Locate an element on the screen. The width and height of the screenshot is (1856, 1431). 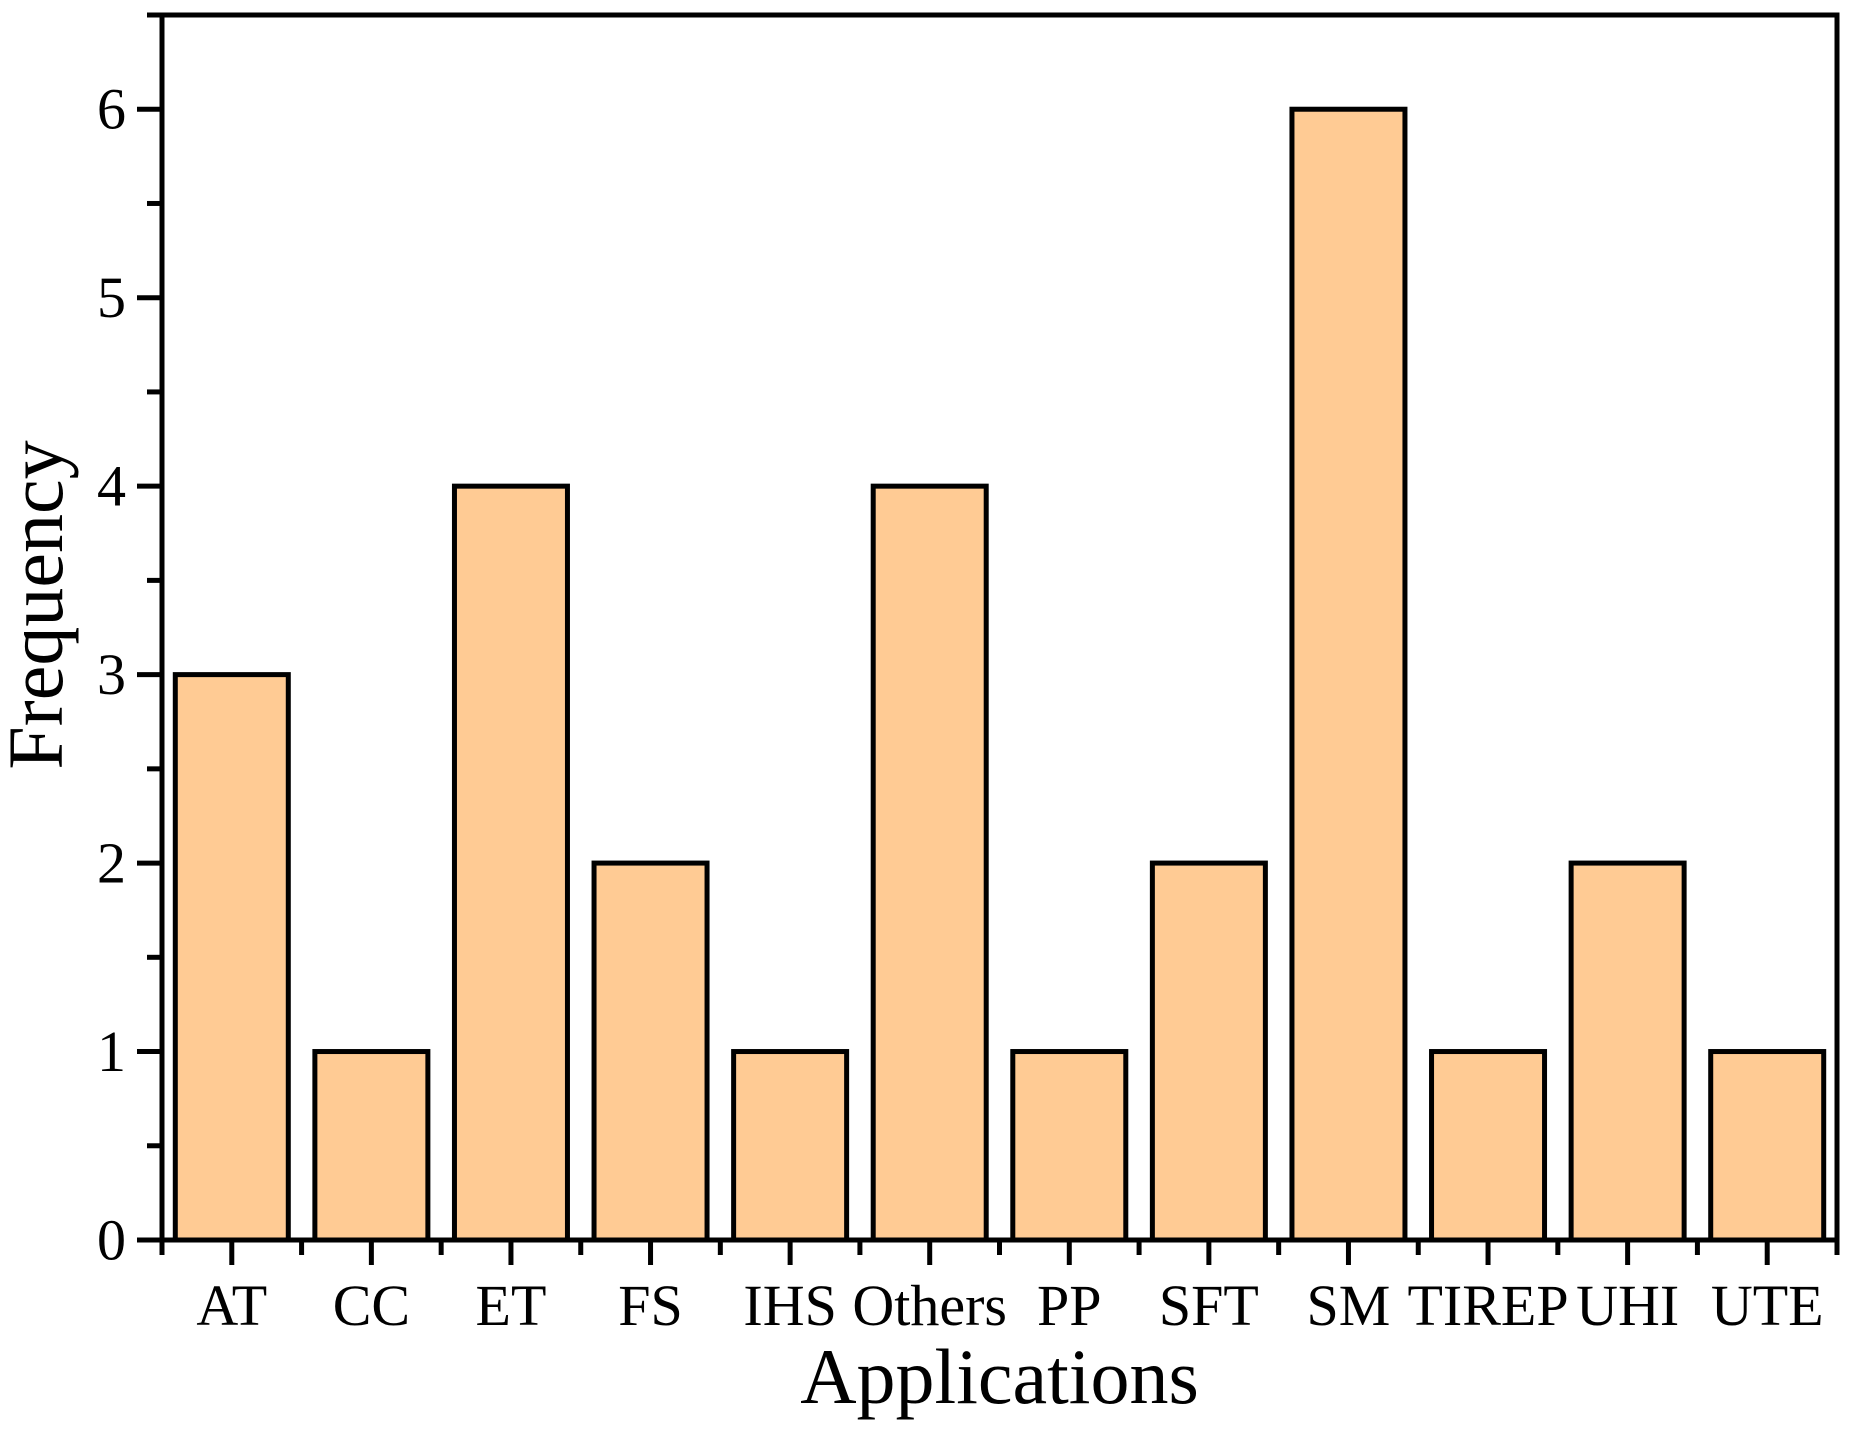
y-tick-label: 1 is located at coordinates (111, 1051).